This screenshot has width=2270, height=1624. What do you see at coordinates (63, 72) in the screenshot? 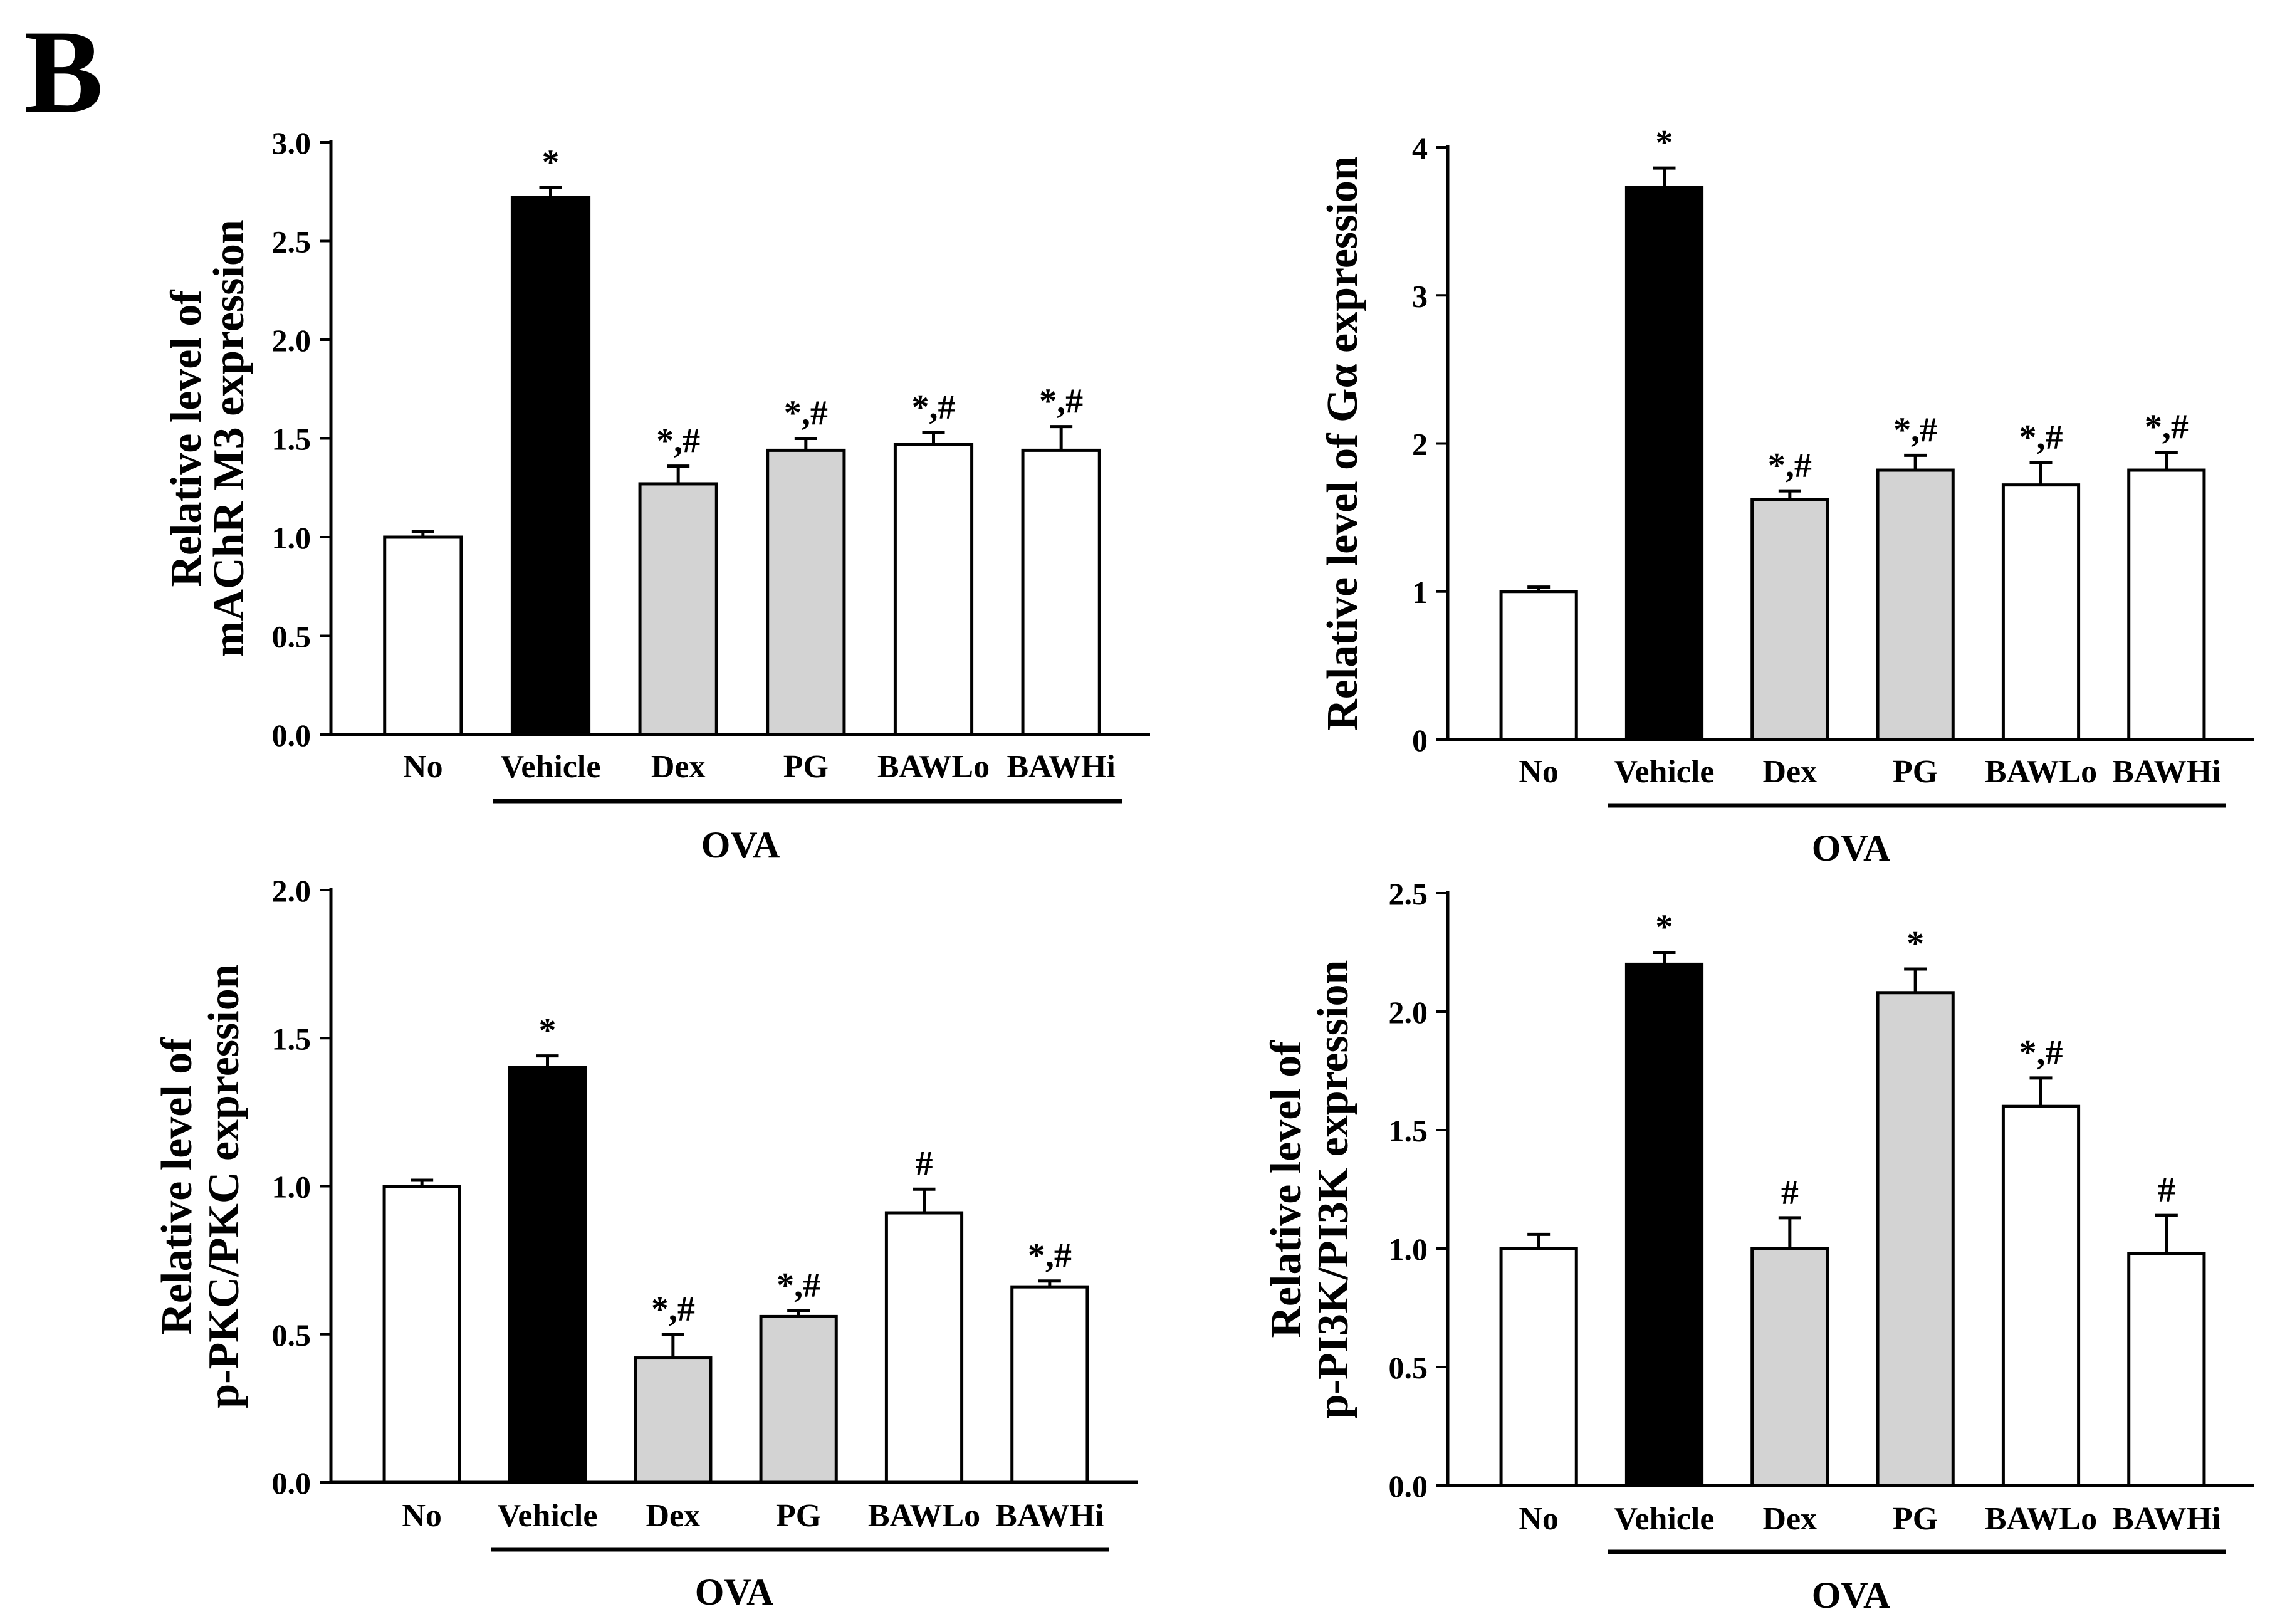
I see `panel-label: B` at bounding box center [63, 72].